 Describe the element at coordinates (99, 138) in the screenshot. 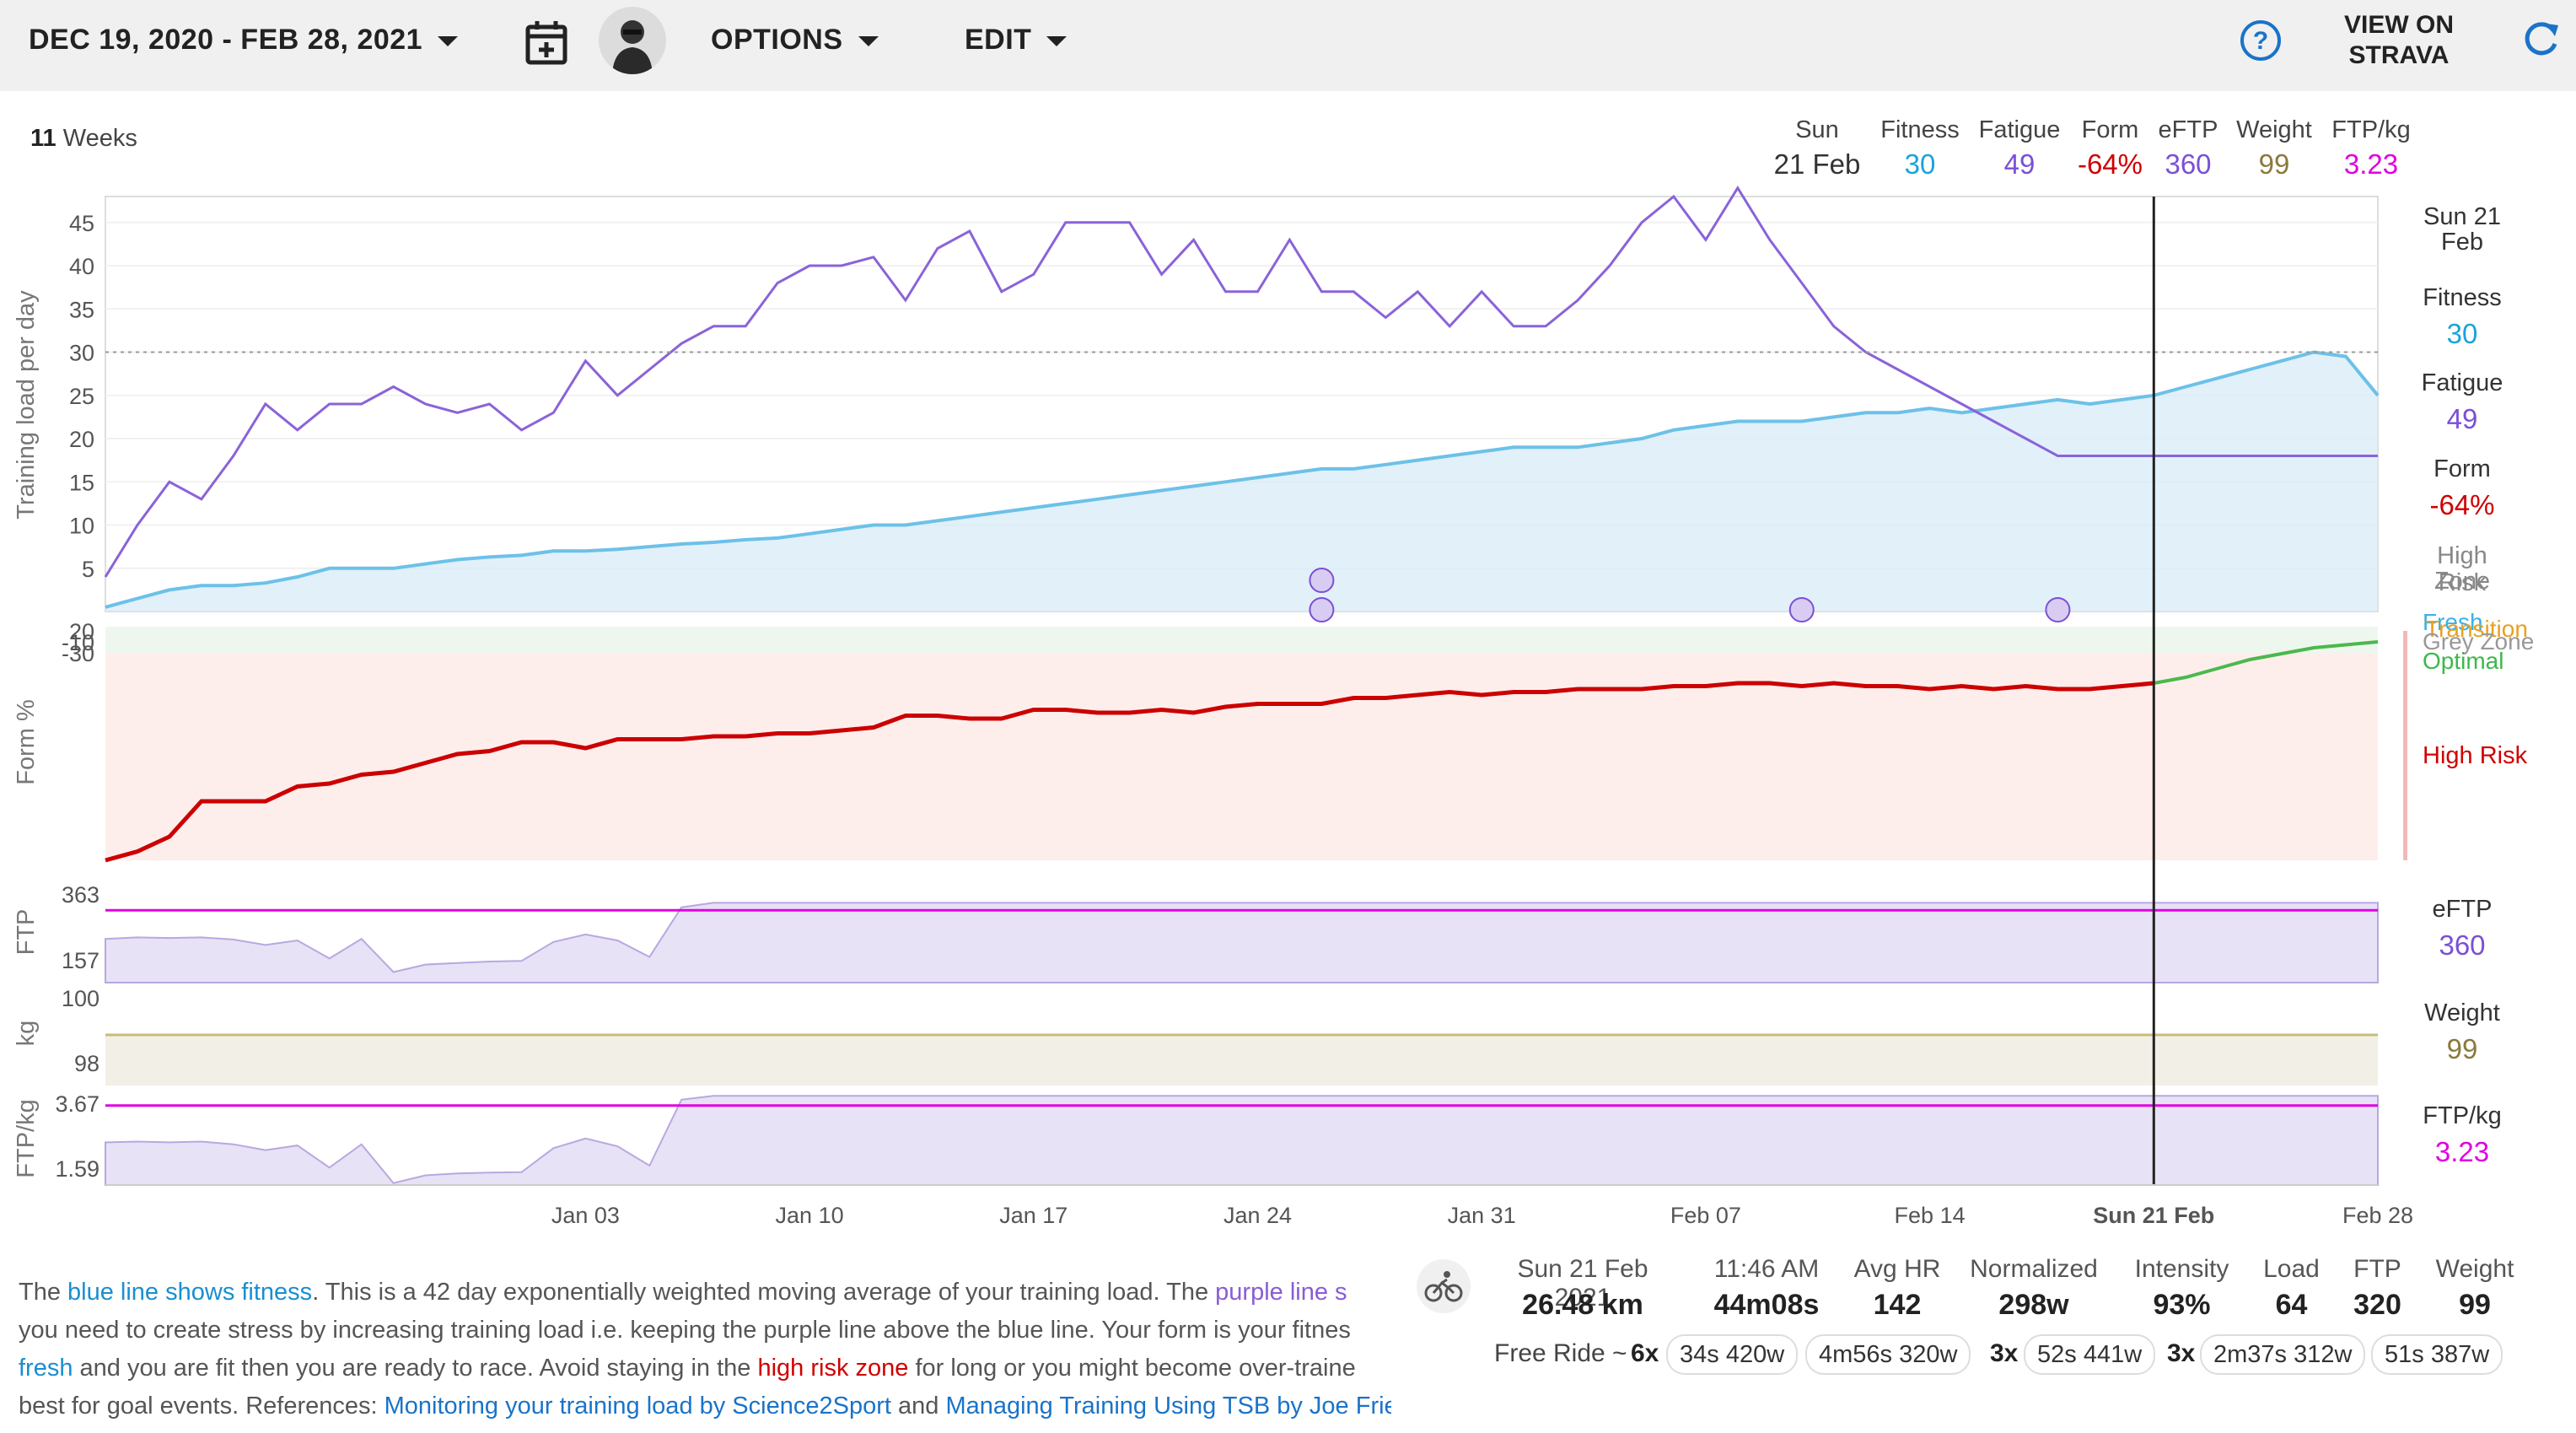

I see `weeks-label: Weeks` at that location.